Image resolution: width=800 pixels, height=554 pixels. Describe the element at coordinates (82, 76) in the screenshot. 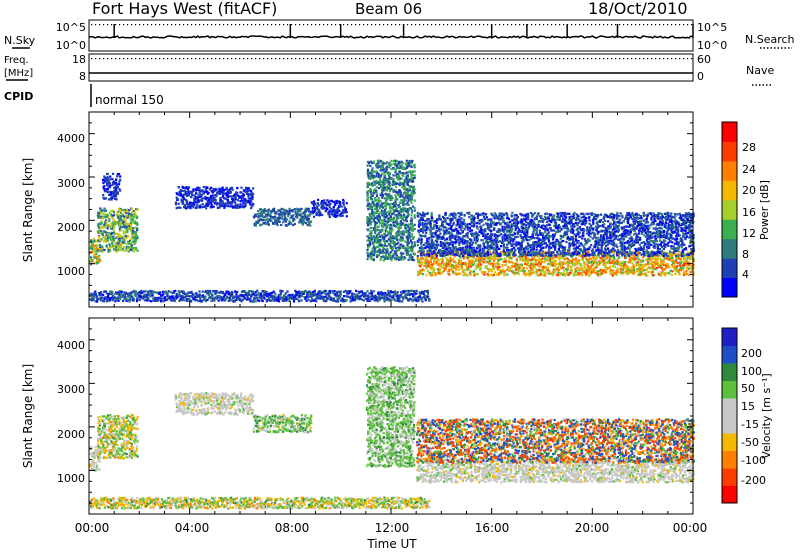

I see `freq-left-tick-bottom: 8` at that location.